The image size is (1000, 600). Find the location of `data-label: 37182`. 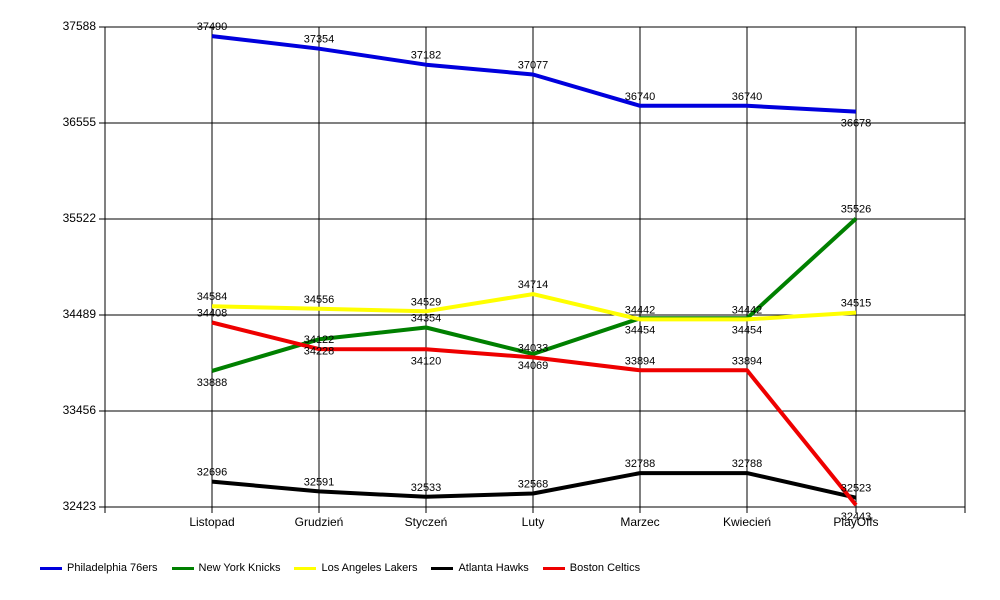

data-label: 37182 is located at coordinates (426, 56).